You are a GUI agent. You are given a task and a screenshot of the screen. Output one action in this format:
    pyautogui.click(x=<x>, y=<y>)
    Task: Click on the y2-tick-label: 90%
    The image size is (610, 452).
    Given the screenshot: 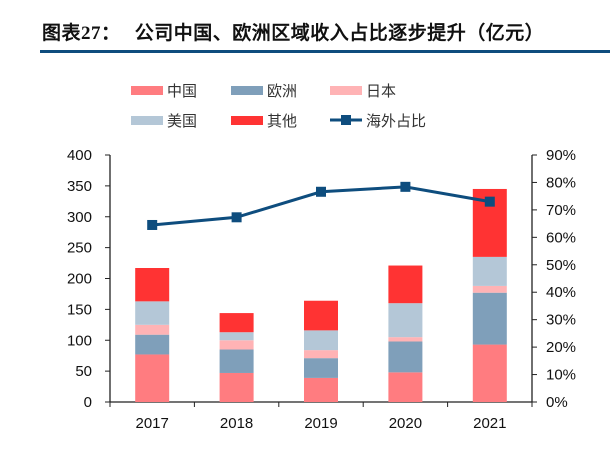 What is the action you would take?
    pyautogui.click(x=561, y=155)
    